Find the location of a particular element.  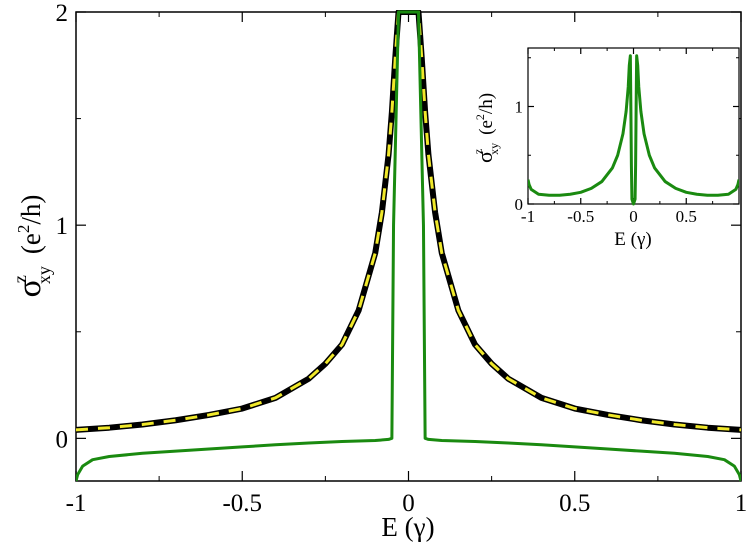

inset-y-label-sigma: σ is located at coordinates (484, 157).